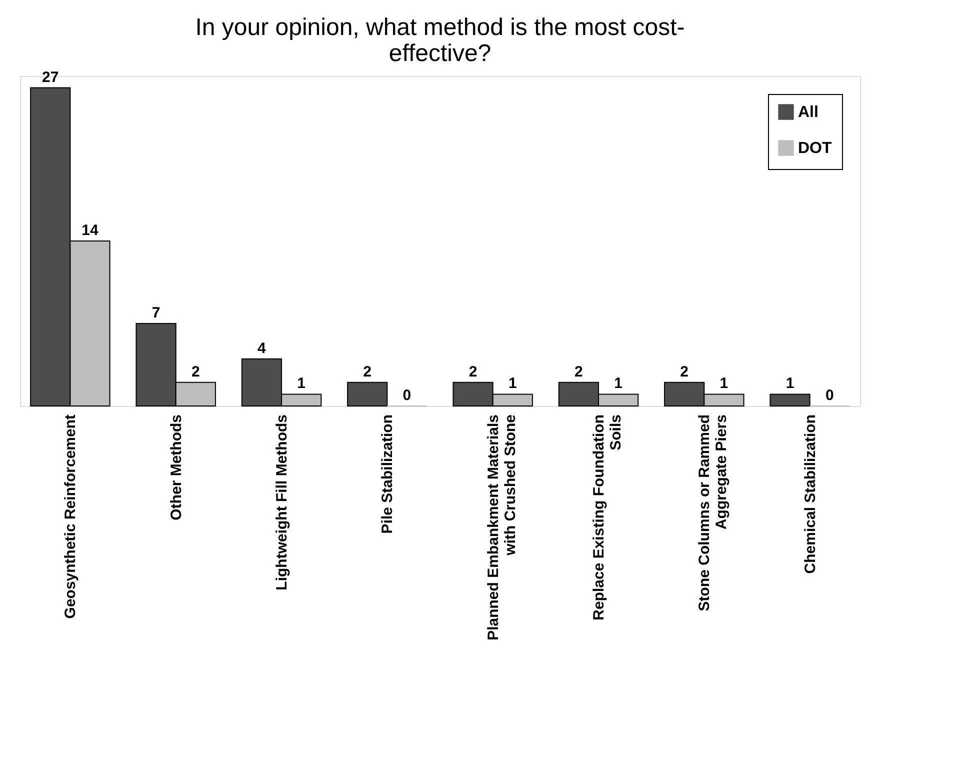 The width and height of the screenshot is (953, 774). I want to click on x-tick-label: Replace Existing Foundation Soils, so click(607, 517).